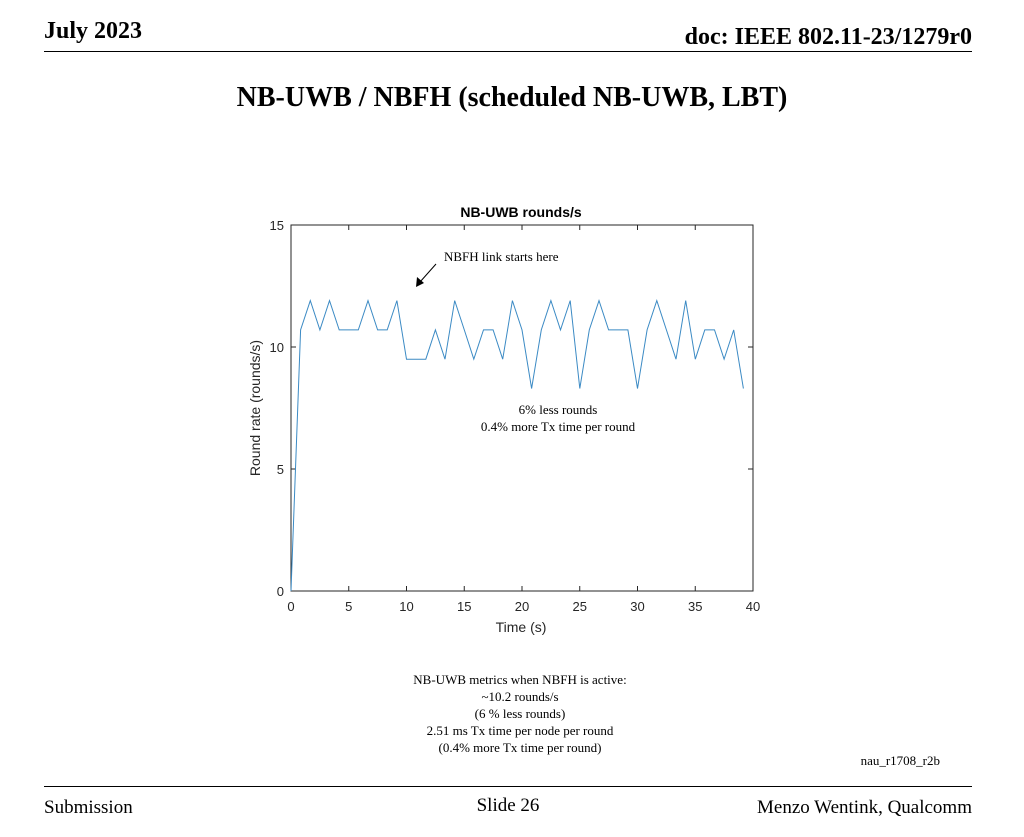 Image resolution: width=1024 pixels, height=837 pixels. I want to click on y-tick-label: 15, so click(277, 225).